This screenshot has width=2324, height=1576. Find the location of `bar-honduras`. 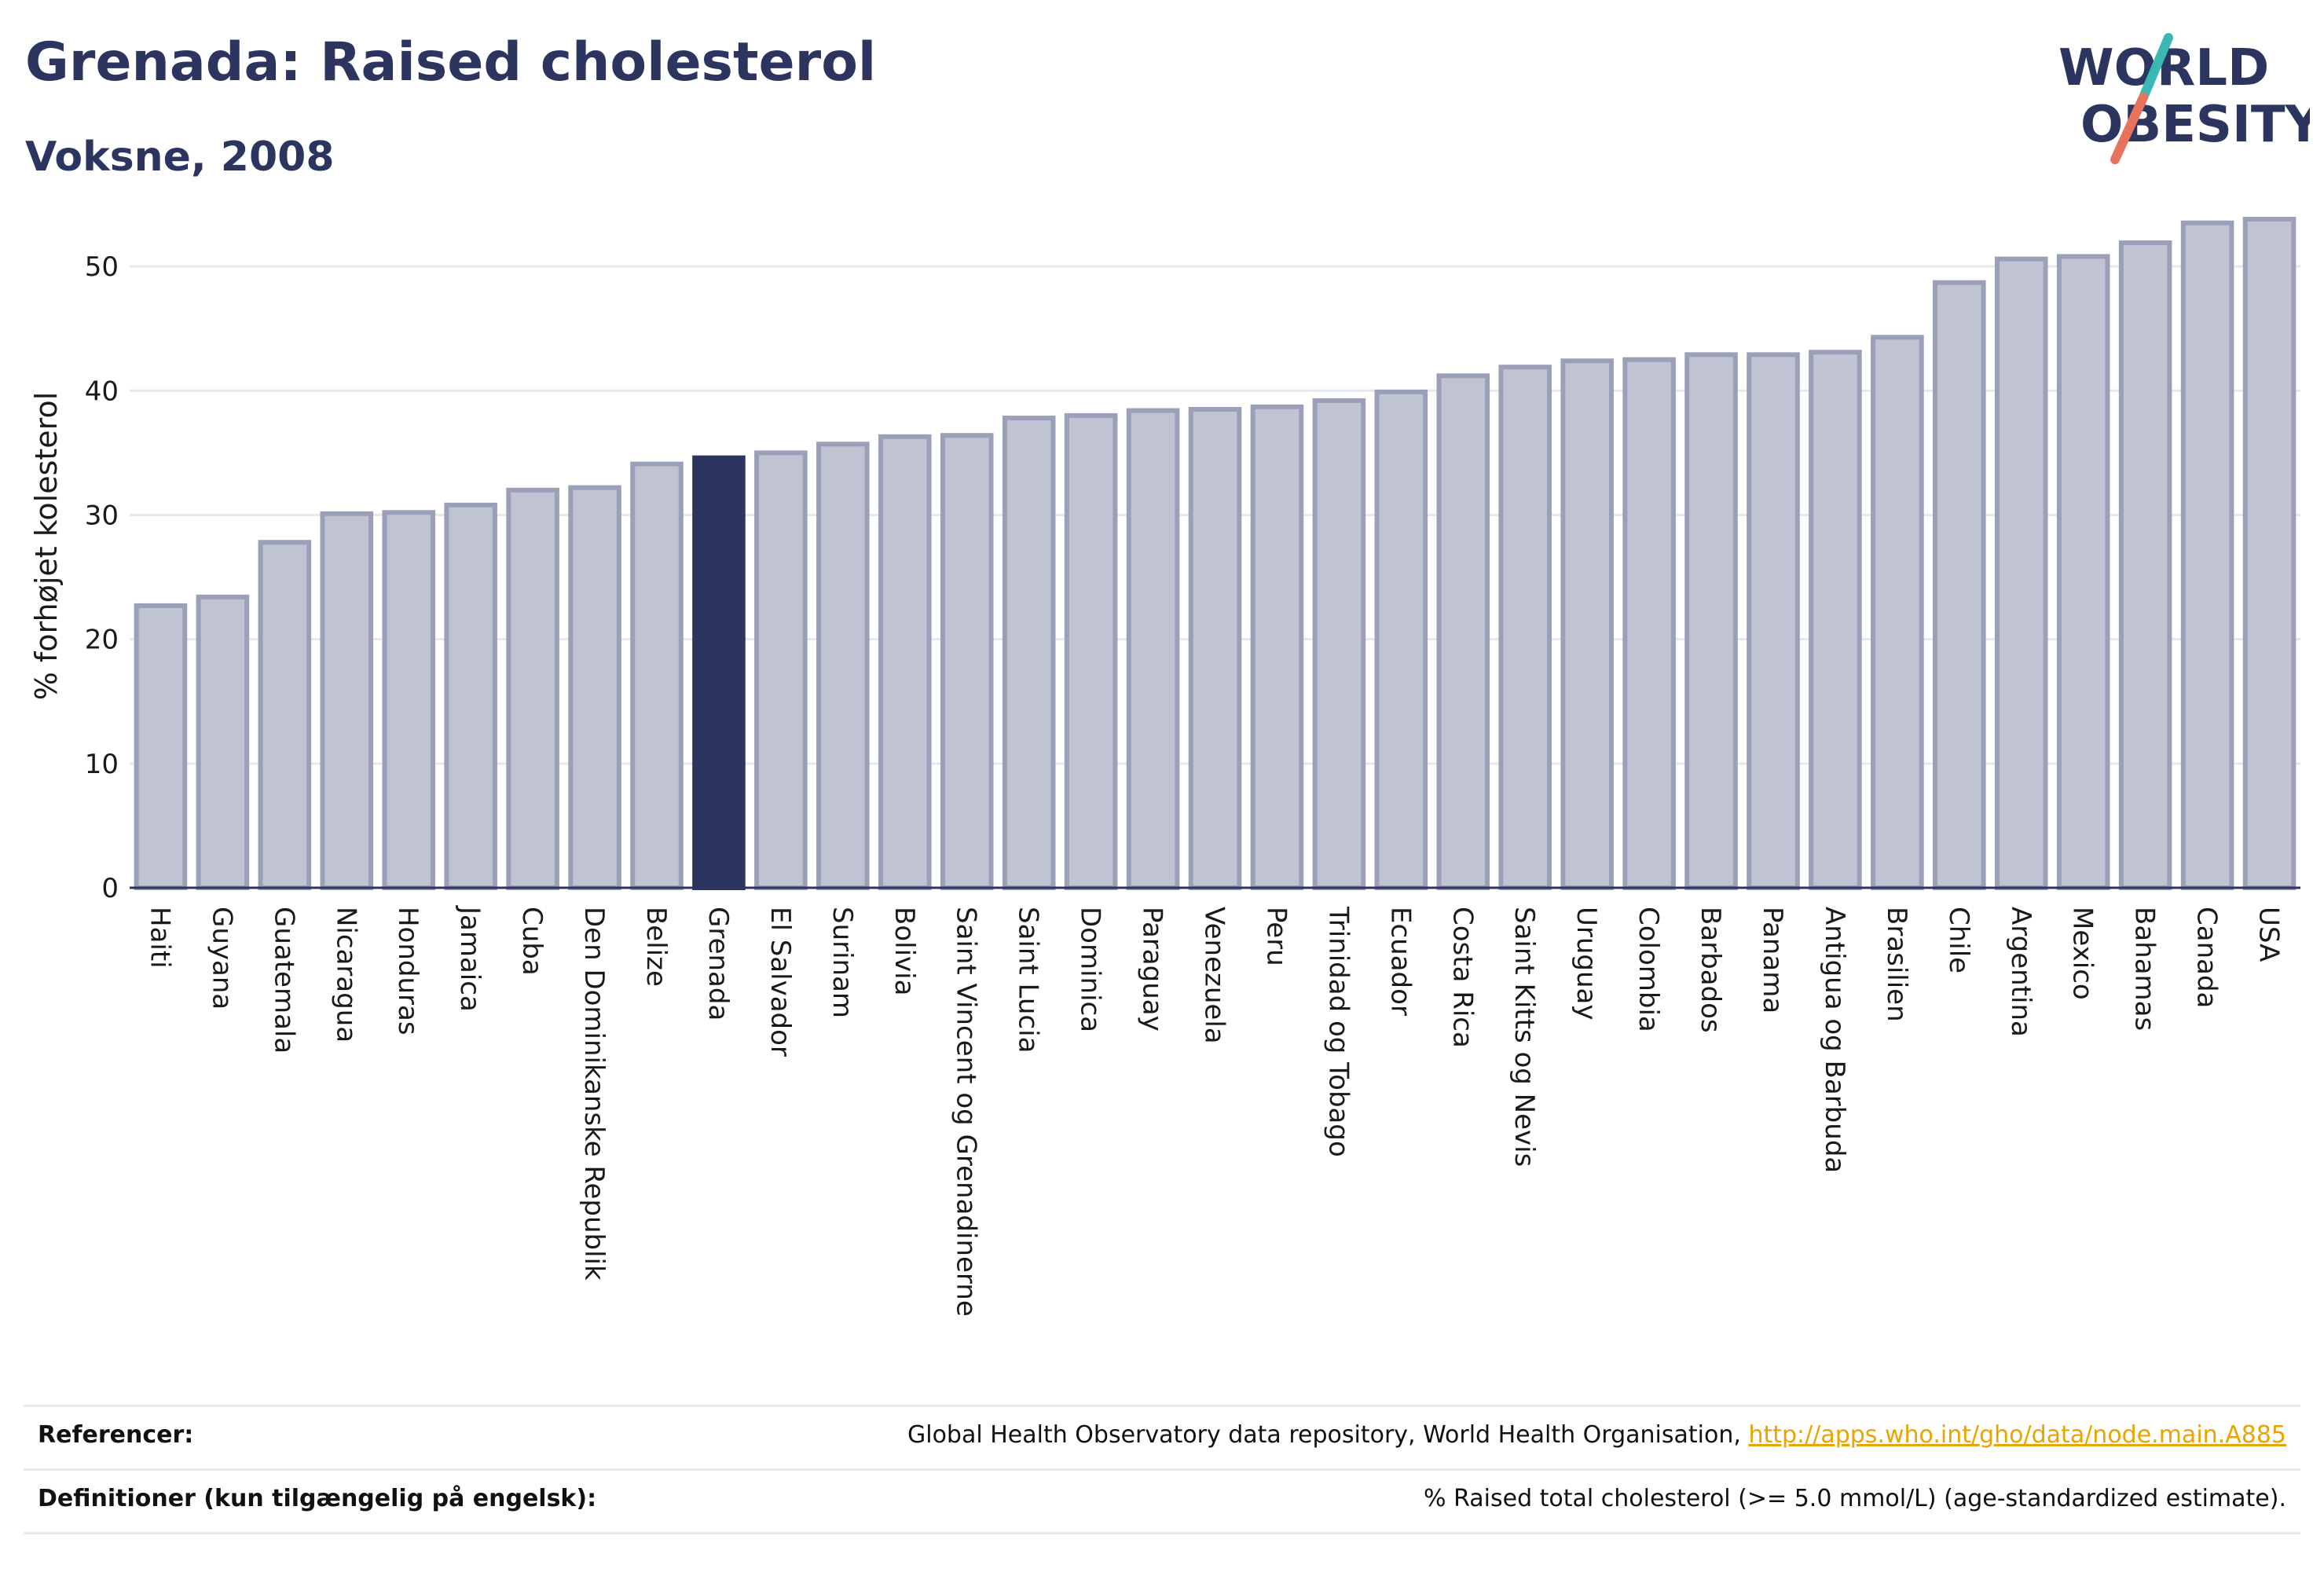

bar-honduras is located at coordinates (409, 700).